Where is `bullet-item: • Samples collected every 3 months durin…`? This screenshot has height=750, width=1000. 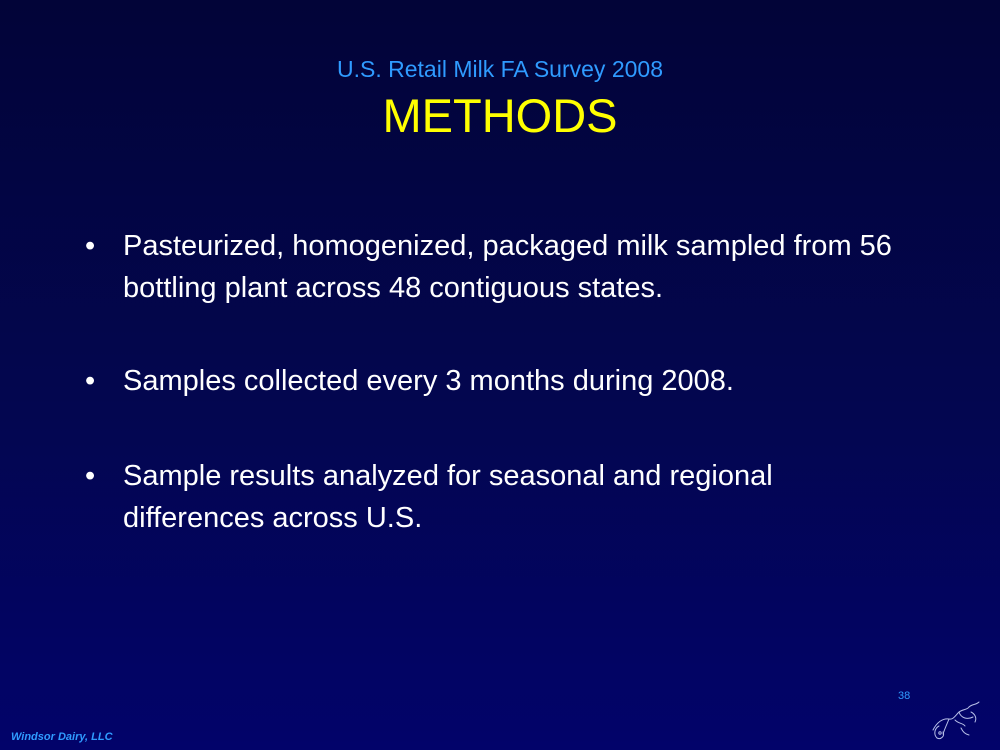
bullet-item: • Samples collected every 3 months durin… is located at coordinates (495, 381).